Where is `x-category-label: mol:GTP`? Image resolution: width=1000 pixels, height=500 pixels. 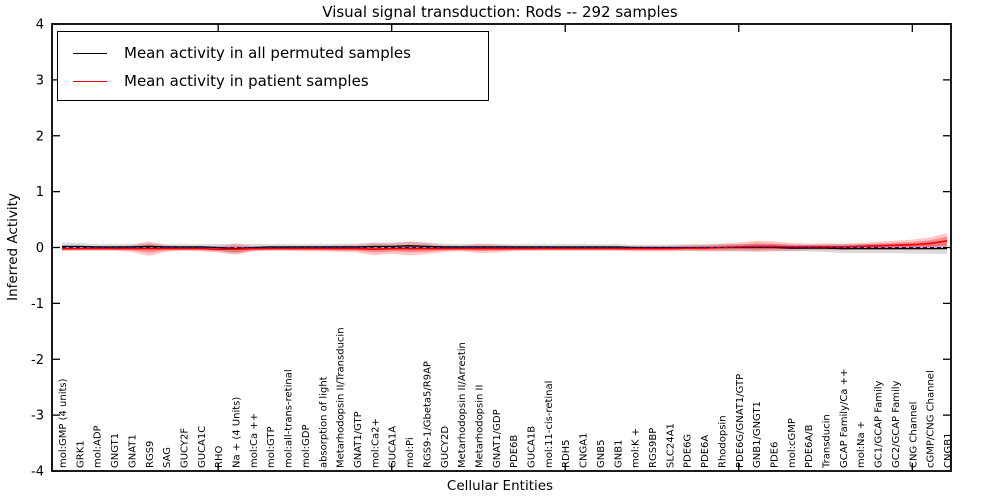
x-category-label: mol:GTP is located at coordinates (271, 447).